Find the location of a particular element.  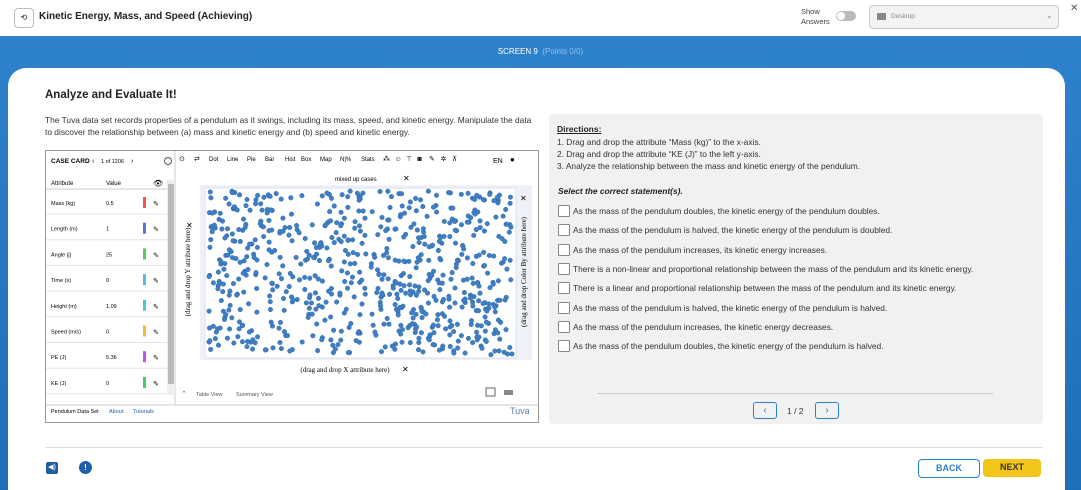

expand-icon is located at coordinates (490, 392).